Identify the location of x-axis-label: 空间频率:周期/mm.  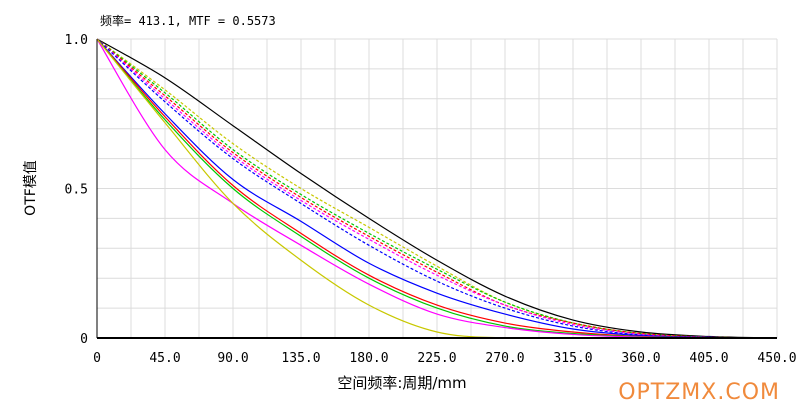
(402, 383).